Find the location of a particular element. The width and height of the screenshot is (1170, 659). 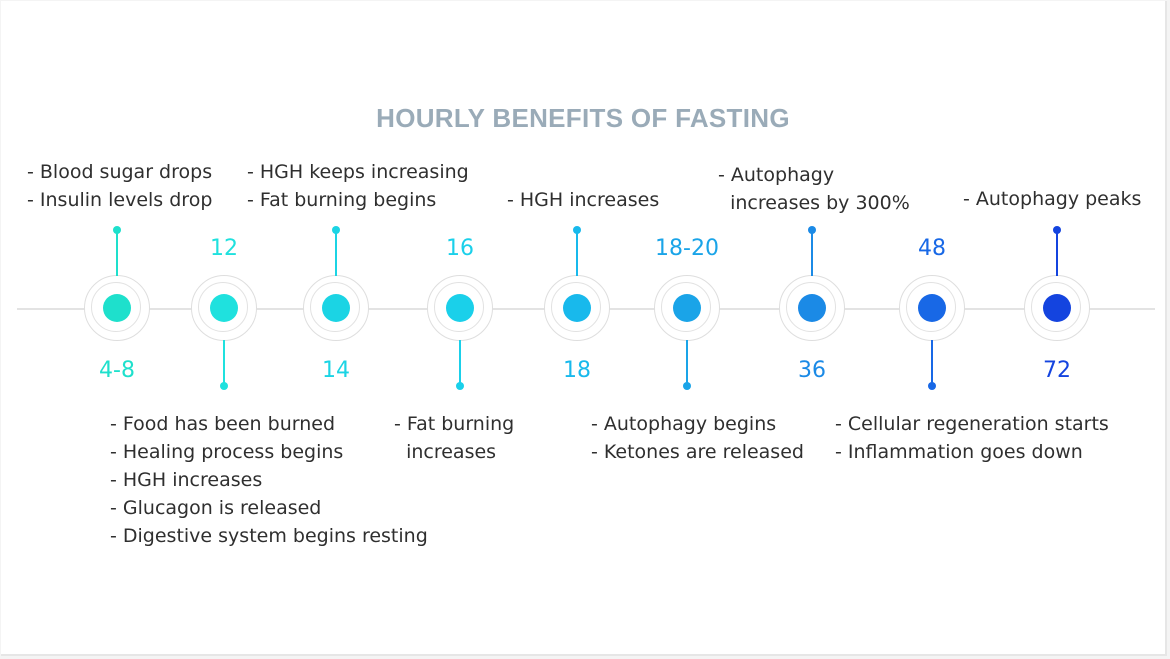

benefit-list: - Autophagy peaks is located at coordinates (1052, 199).